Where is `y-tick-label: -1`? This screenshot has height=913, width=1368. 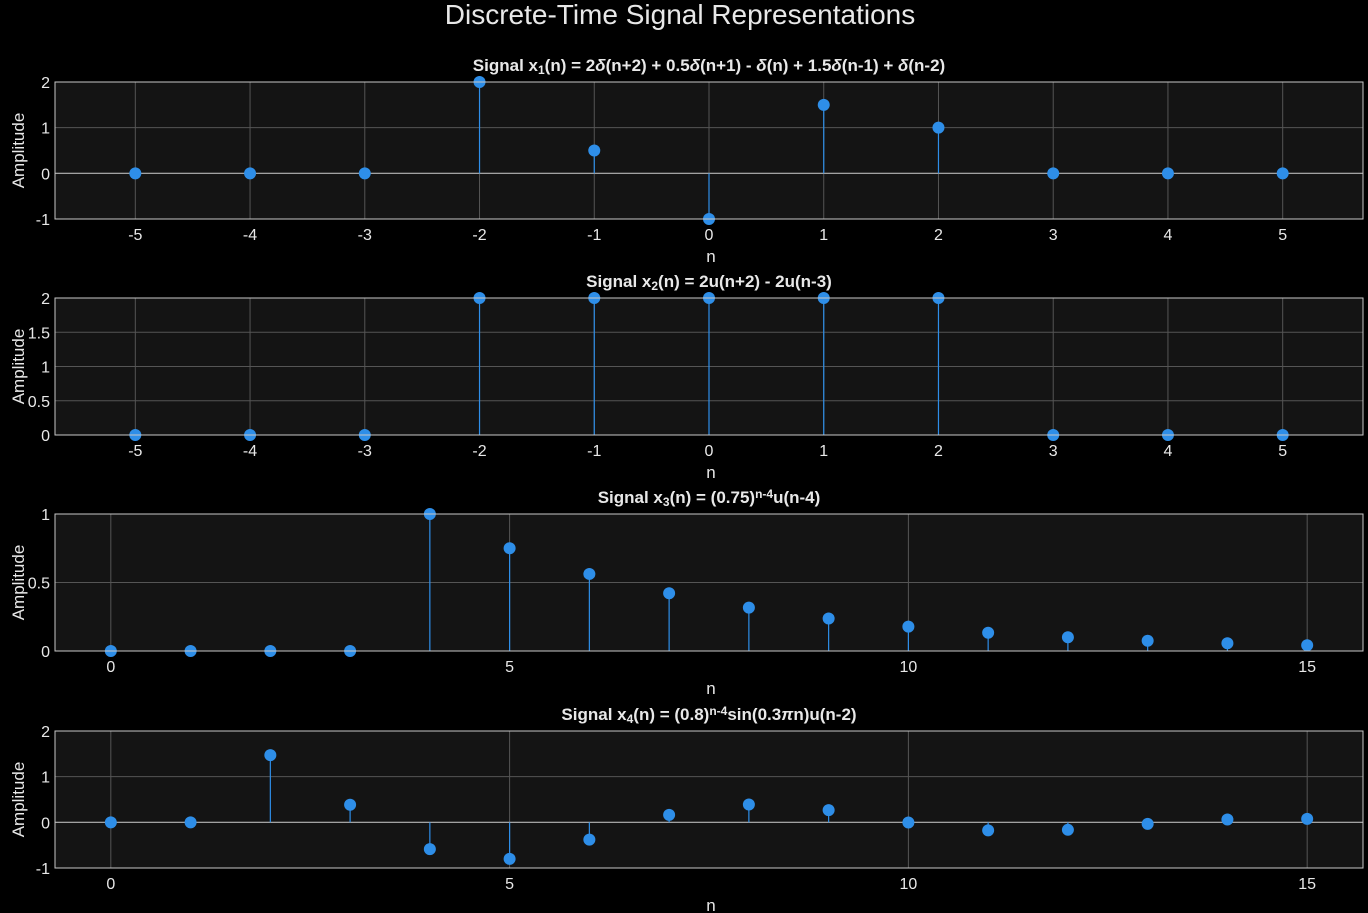 y-tick-label: -1 is located at coordinates (43, 869).